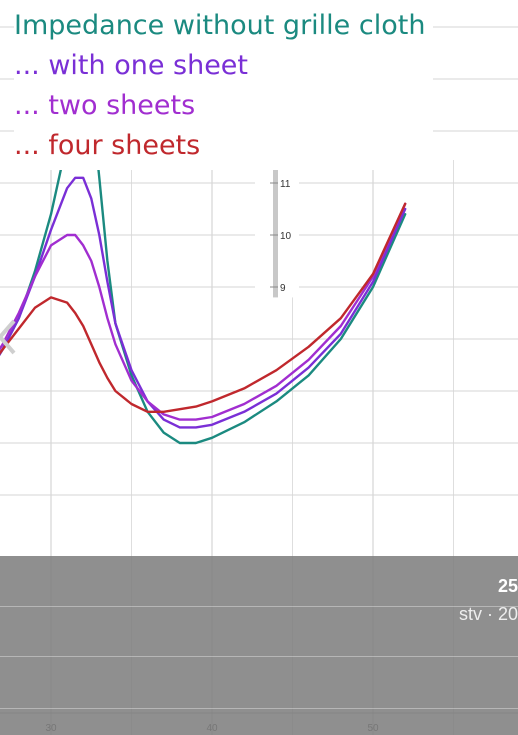  What do you see at coordinates (131, 65) in the screenshot?
I see `legend-entry-1: ... with one sheet` at bounding box center [131, 65].